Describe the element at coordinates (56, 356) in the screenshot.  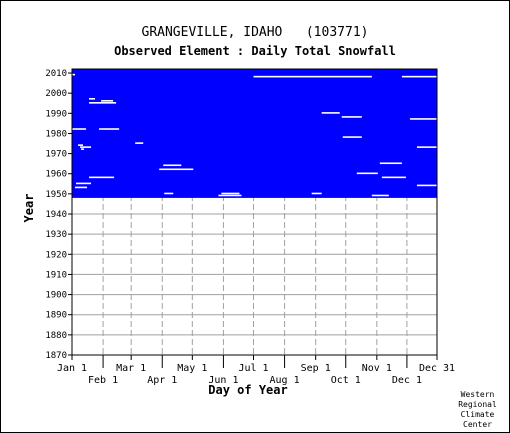
I see `y-tick-label: 1870` at that location.